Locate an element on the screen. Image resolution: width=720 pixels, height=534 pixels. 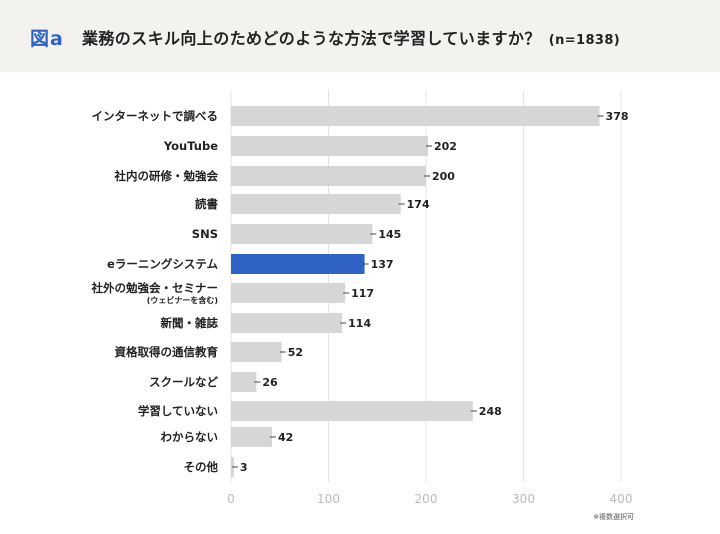
data-label: 42 is located at coordinates (285, 437).